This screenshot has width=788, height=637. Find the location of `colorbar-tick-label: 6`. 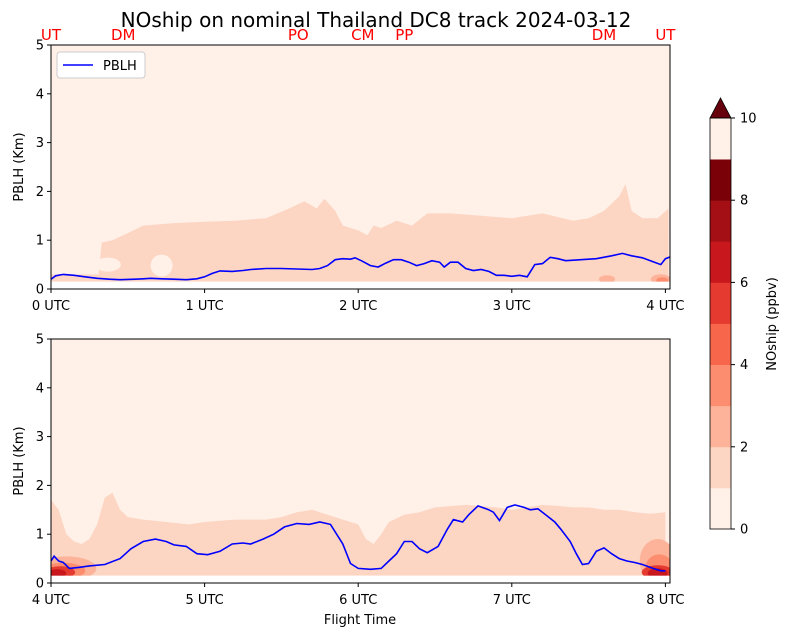

colorbar-tick-label: 6 is located at coordinates (744, 283).